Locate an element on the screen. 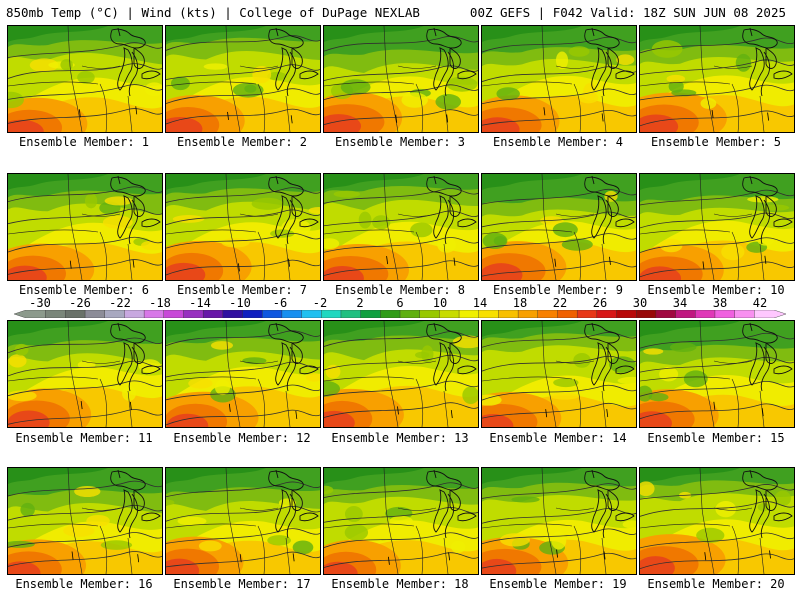 The height and width of the screenshot is (600, 800). colorbar-tick-label: 42 is located at coordinates (760, 303).